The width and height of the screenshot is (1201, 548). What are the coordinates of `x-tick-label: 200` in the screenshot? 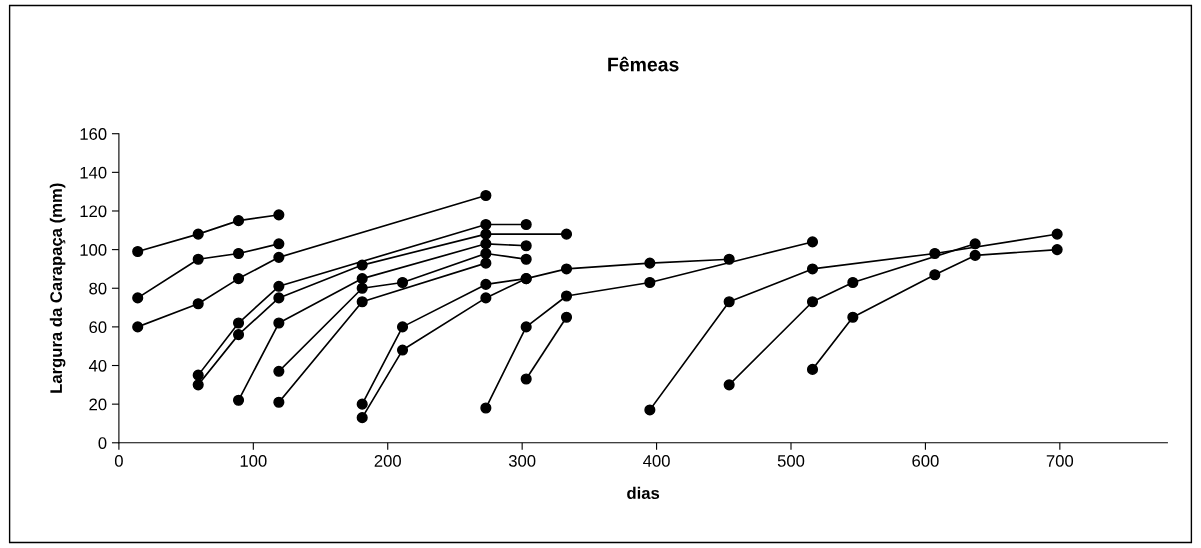 It's located at (387, 461).